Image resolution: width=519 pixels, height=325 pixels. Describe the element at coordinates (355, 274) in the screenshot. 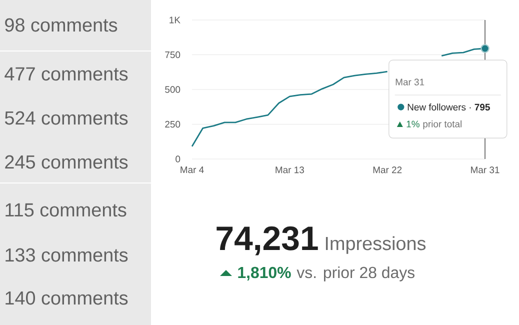

I see `text: vs. prior 28 days` at that location.